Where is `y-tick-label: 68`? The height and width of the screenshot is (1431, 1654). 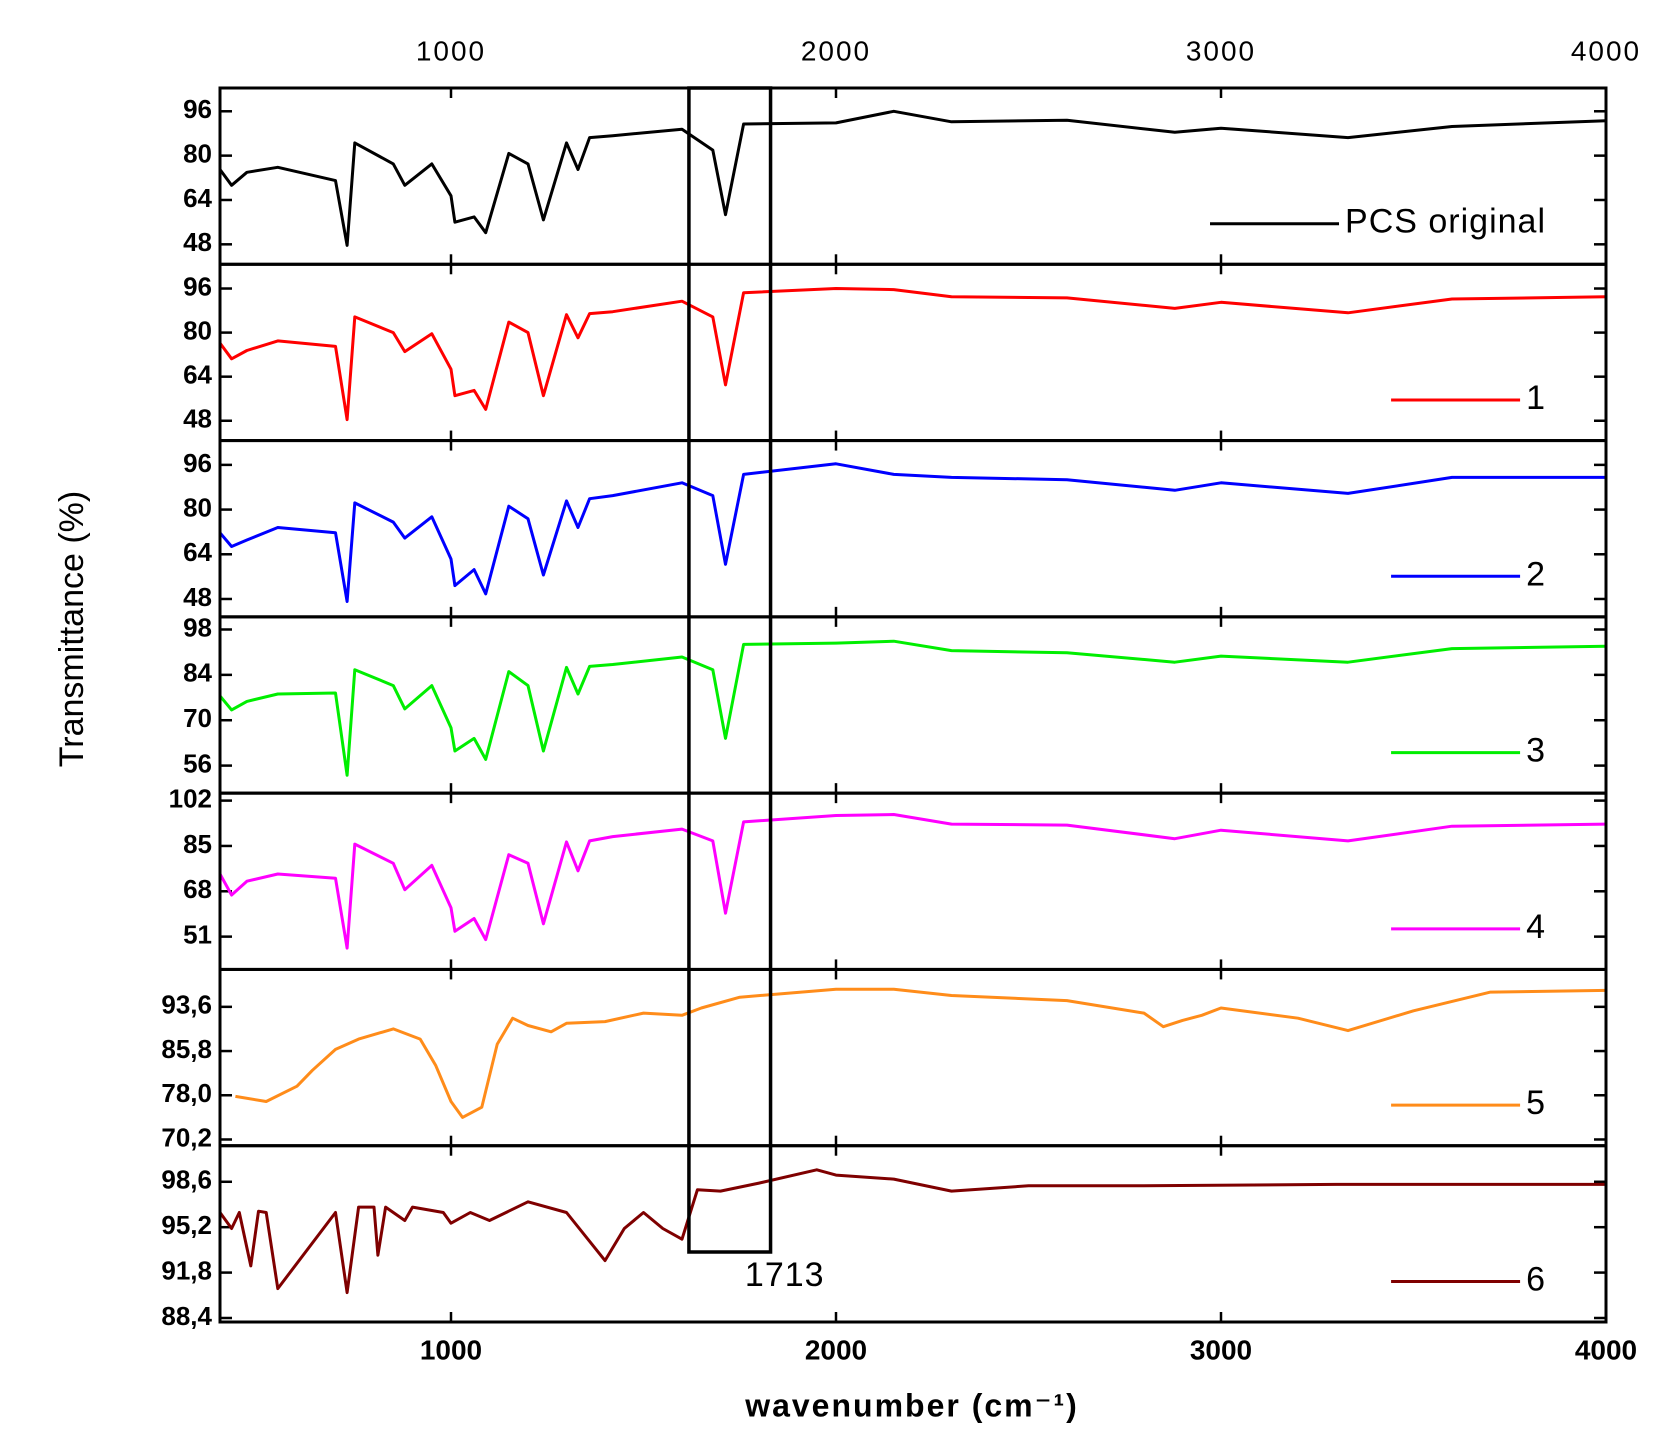 y-tick-label: 68 is located at coordinates (197, 889).